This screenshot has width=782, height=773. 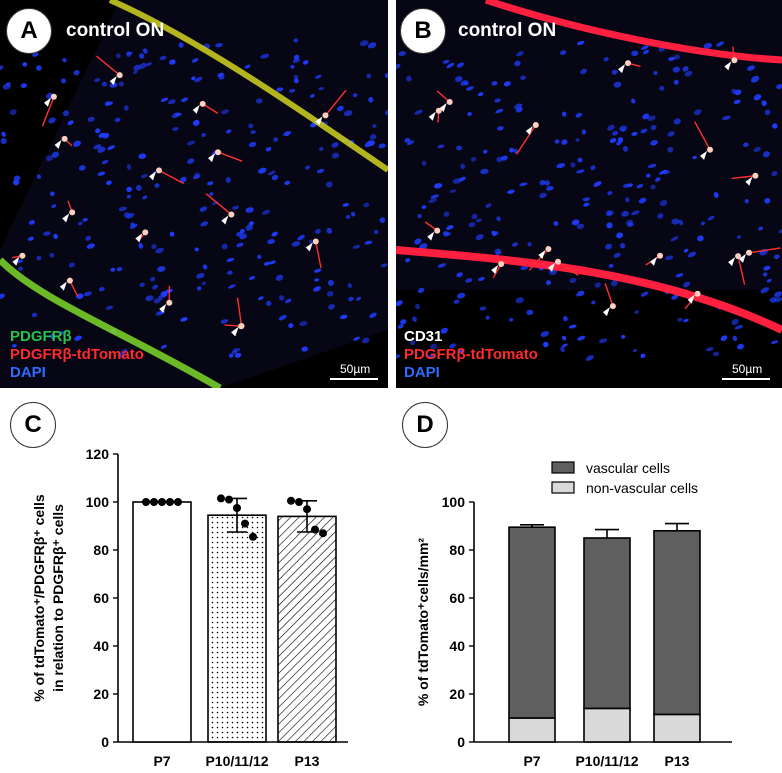 What do you see at coordinates (33, 425) in the screenshot?
I see `panel-label-c: C` at bounding box center [33, 425].